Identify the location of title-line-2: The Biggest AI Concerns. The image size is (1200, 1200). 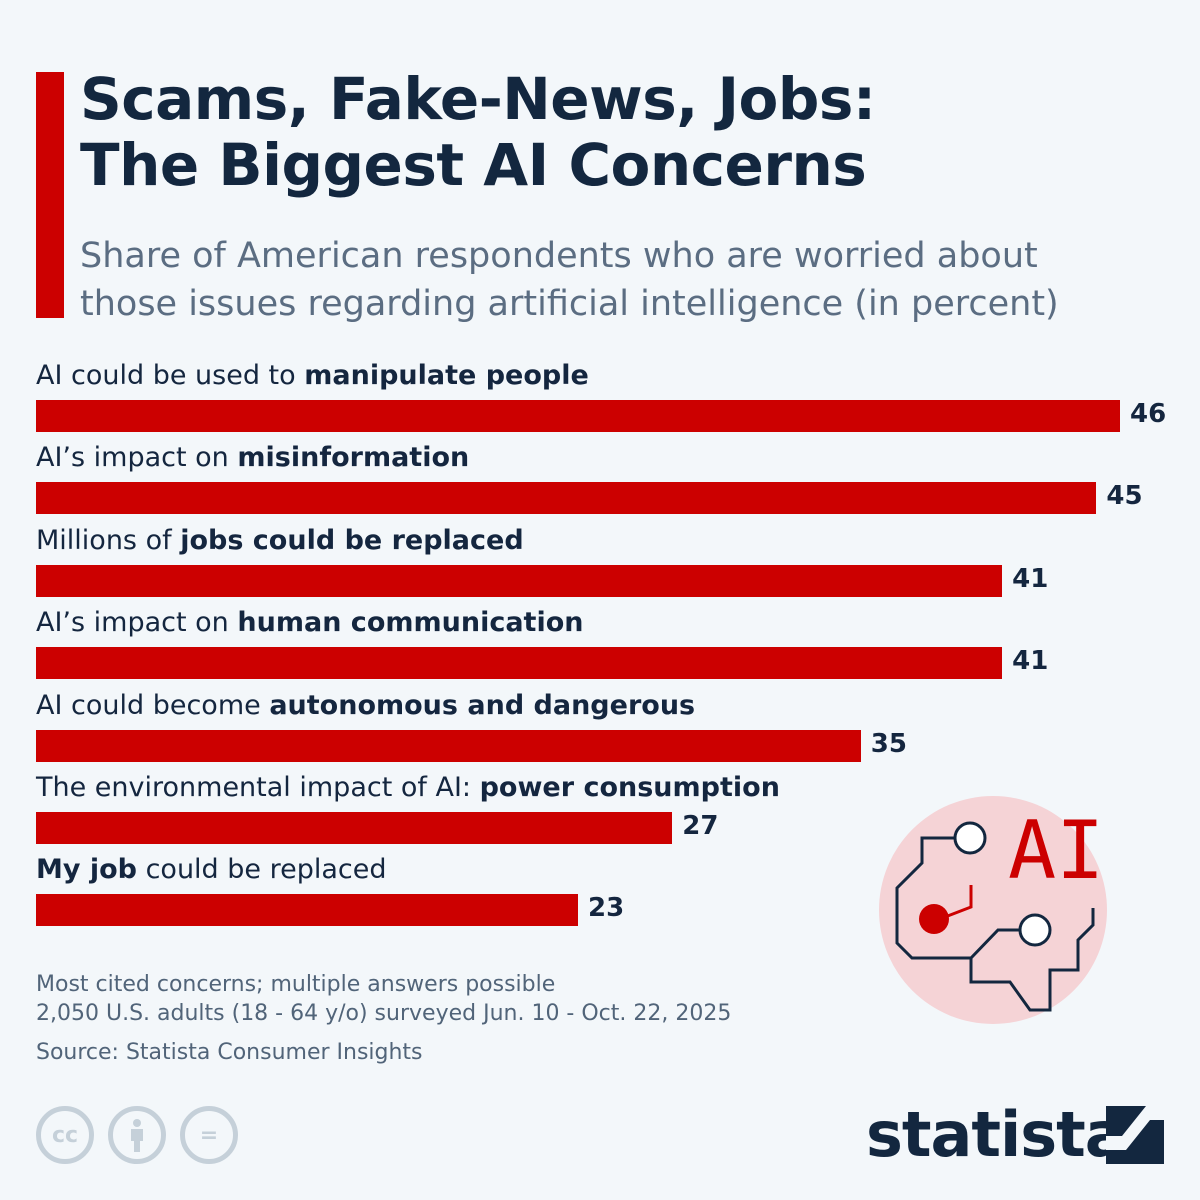
(473, 165).